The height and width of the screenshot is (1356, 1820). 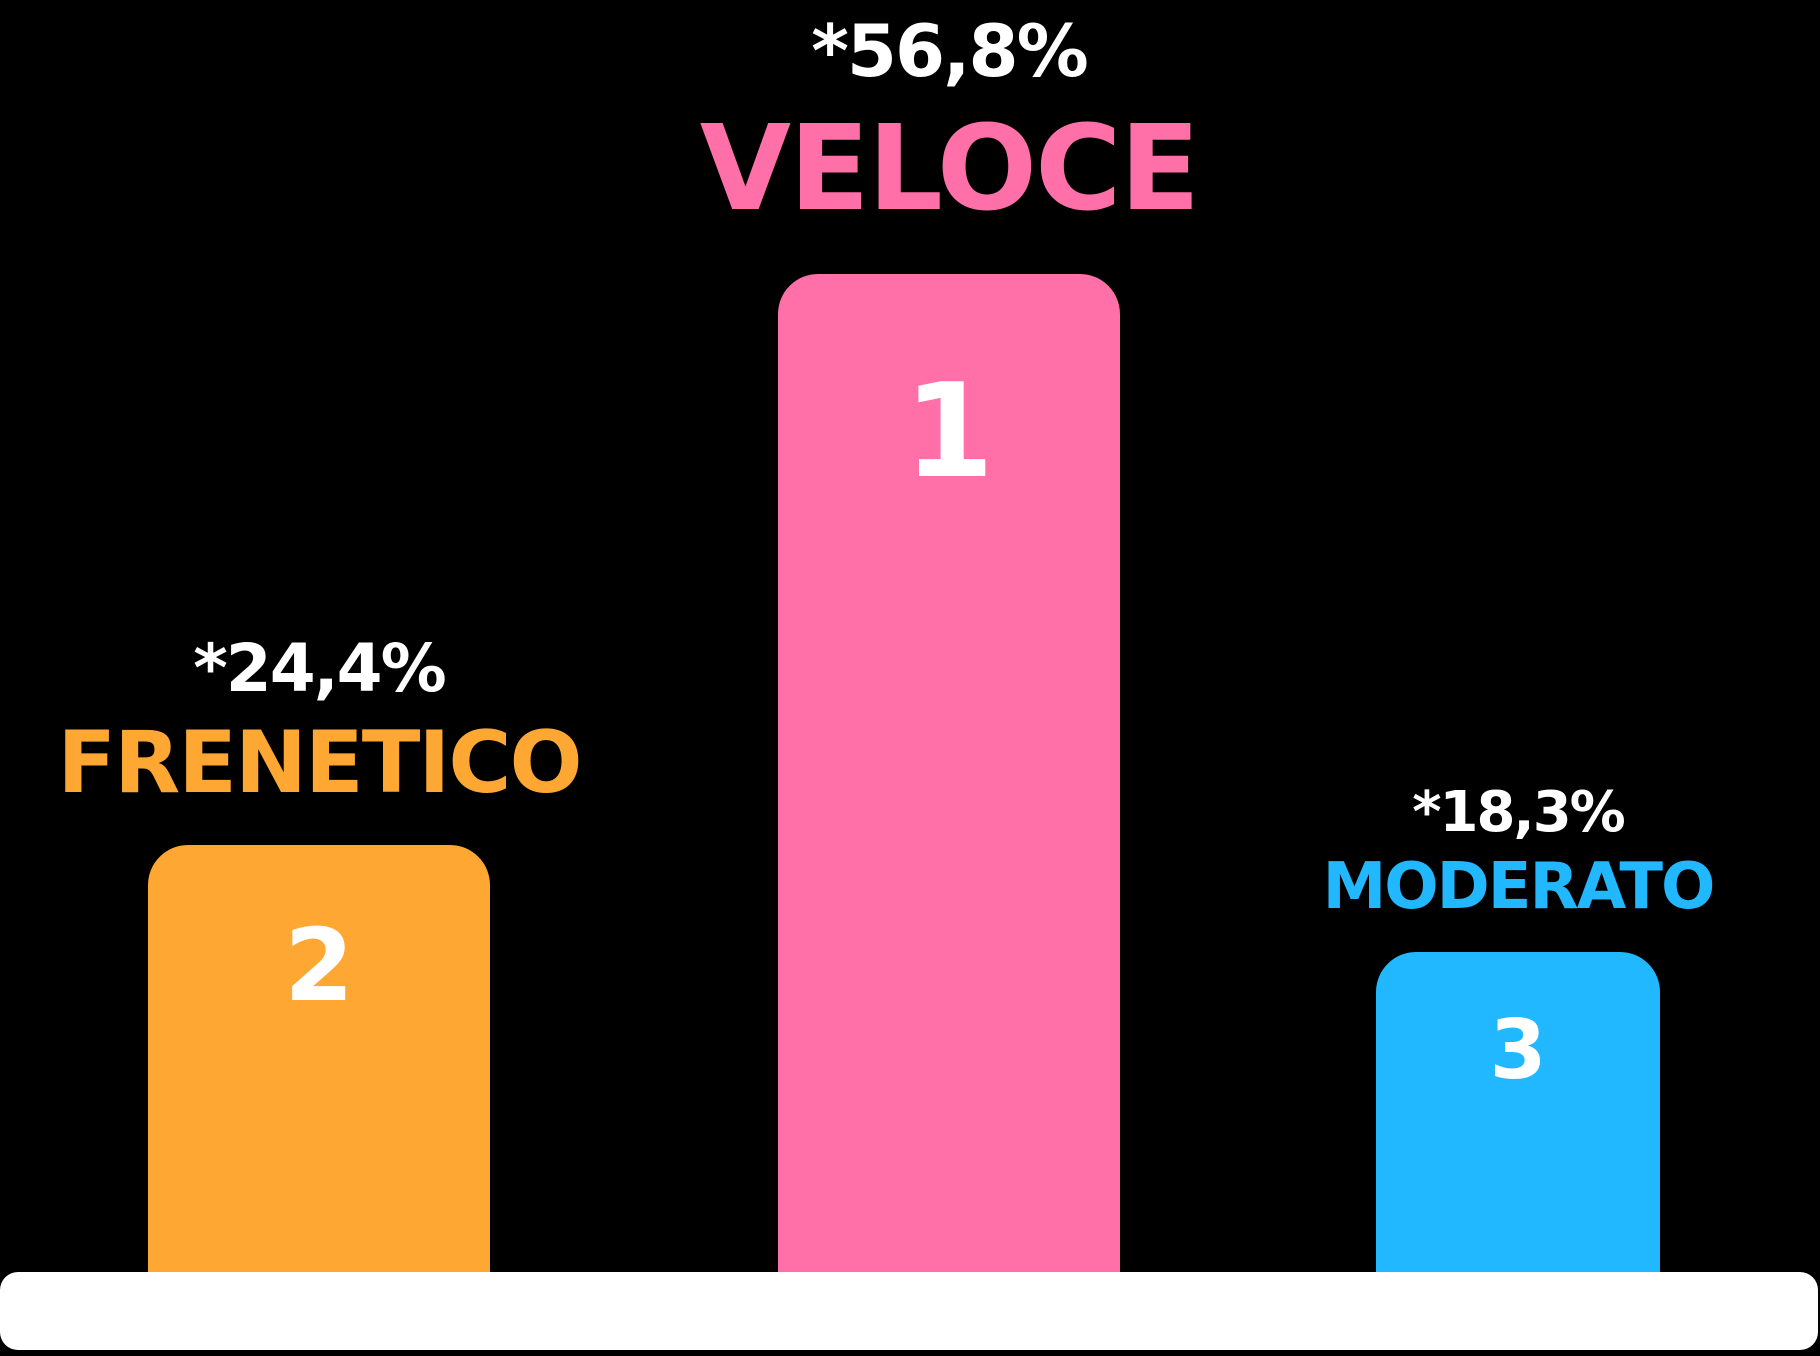 What do you see at coordinates (949, 774) in the screenshot?
I see `bar-veloce: 1` at bounding box center [949, 774].